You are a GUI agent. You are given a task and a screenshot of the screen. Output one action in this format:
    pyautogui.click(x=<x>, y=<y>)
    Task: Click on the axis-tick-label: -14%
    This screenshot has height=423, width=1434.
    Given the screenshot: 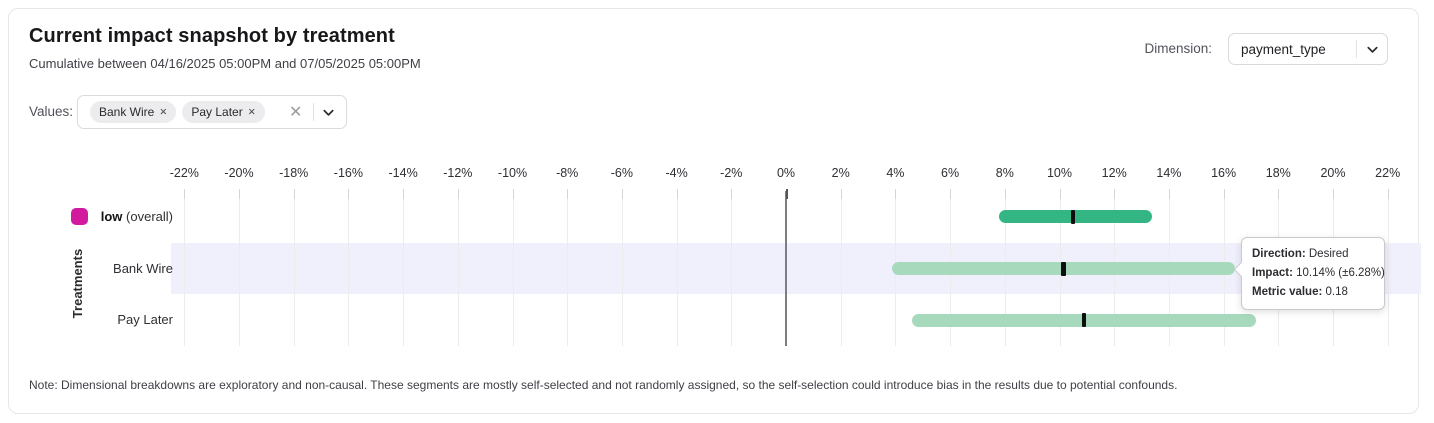 What is the action you would take?
    pyautogui.click(x=403, y=173)
    